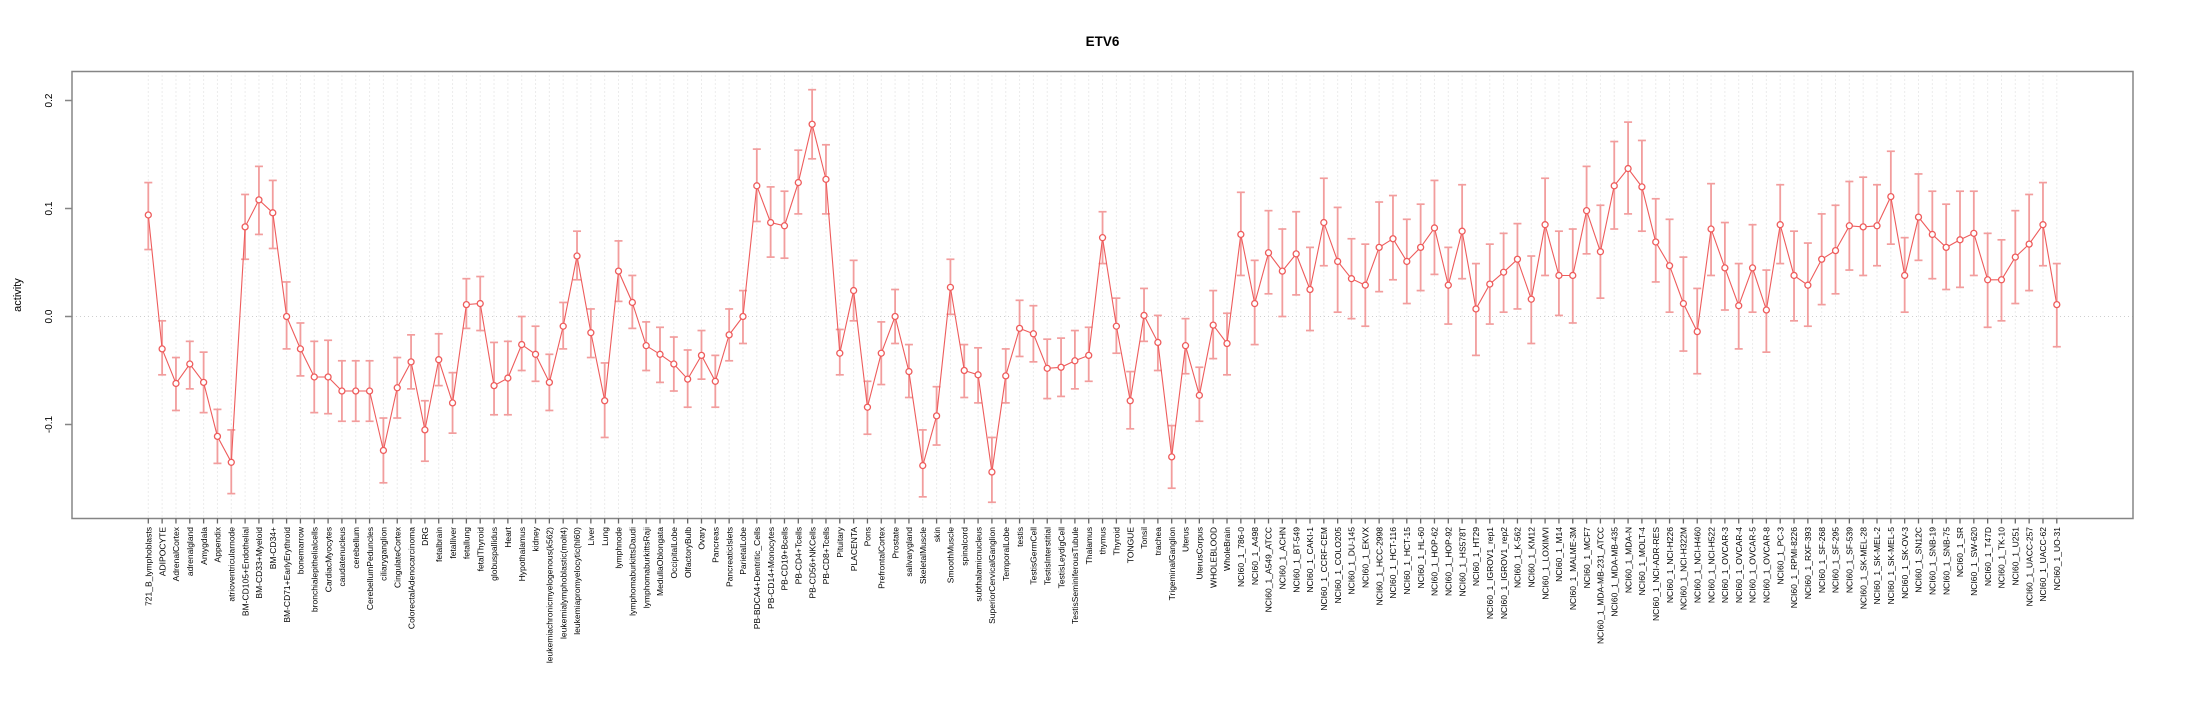  What do you see at coordinates (1780, 556) in the screenshot?
I see `x-category-label: NCI60_1_PC-3` at bounding box center [1780, 556].